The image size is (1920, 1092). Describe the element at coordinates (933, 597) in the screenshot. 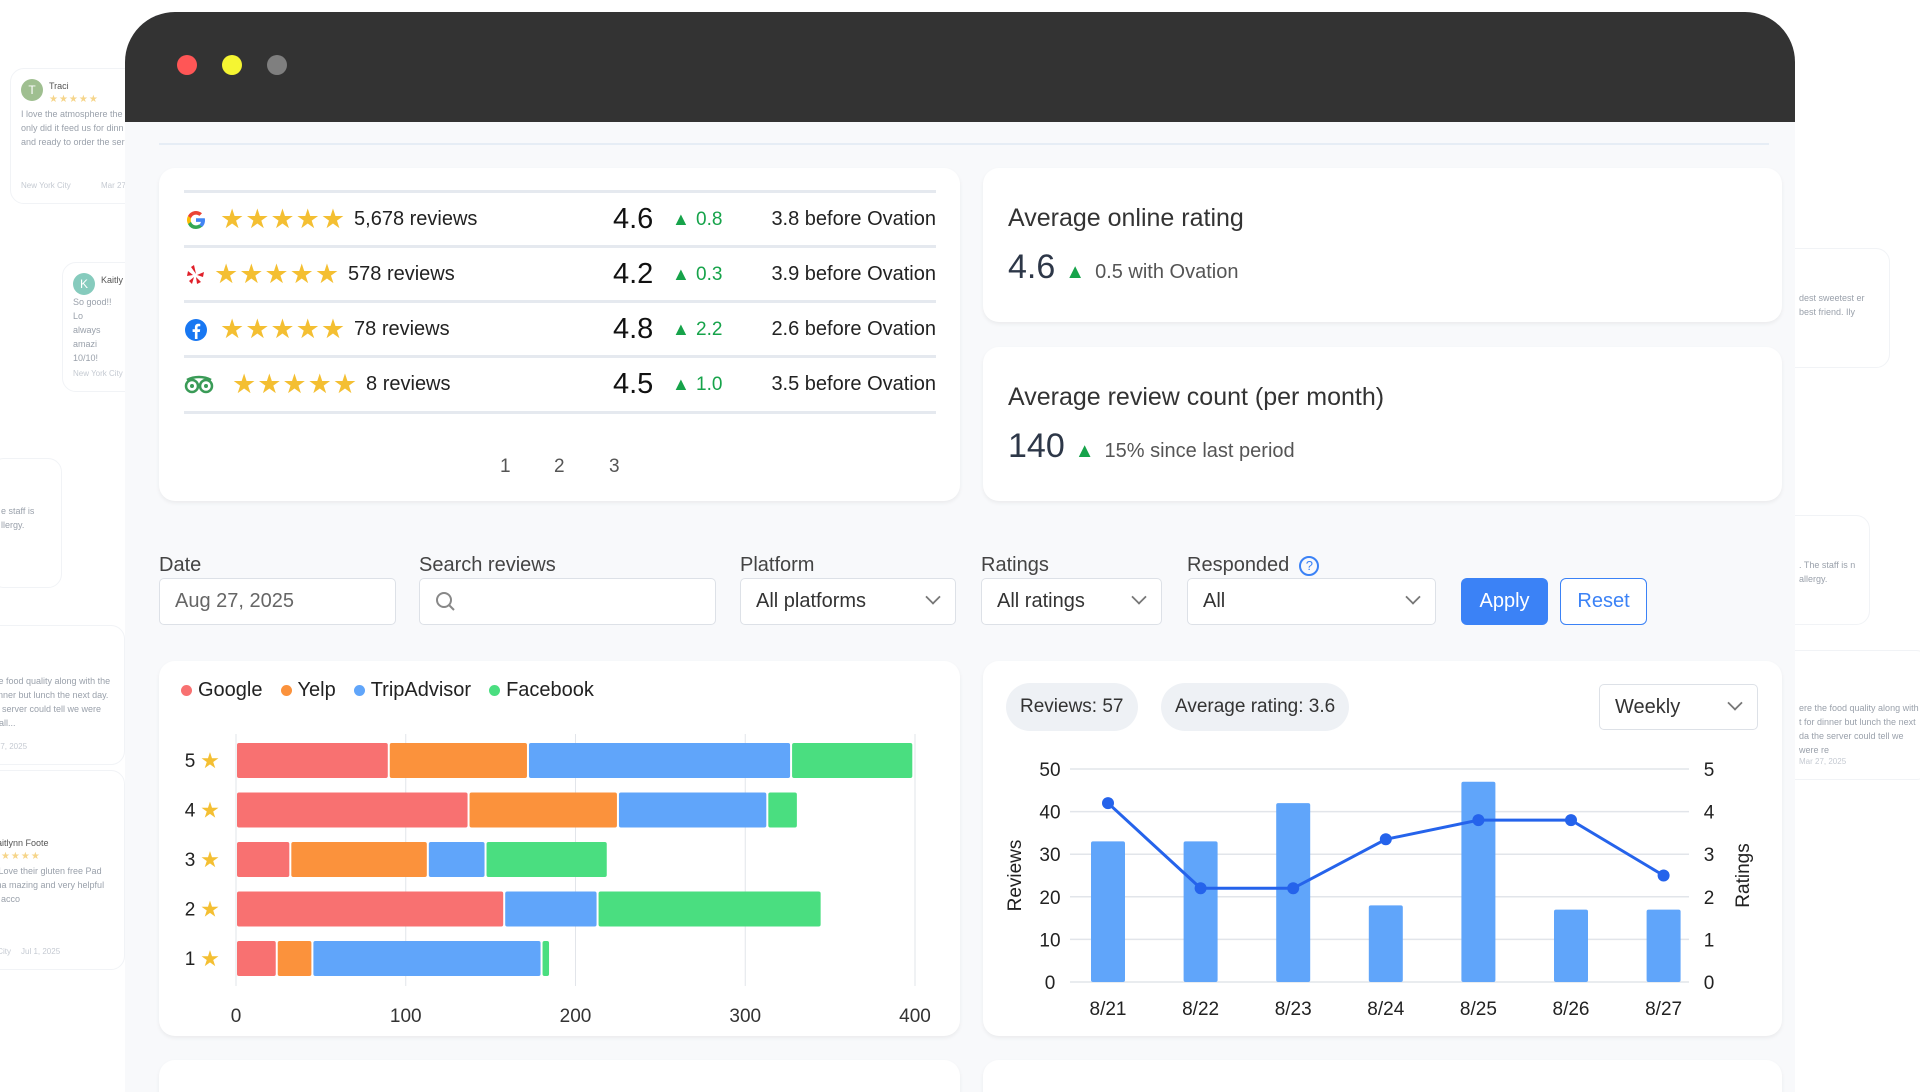

I see `chevron-down-icon` at that location.